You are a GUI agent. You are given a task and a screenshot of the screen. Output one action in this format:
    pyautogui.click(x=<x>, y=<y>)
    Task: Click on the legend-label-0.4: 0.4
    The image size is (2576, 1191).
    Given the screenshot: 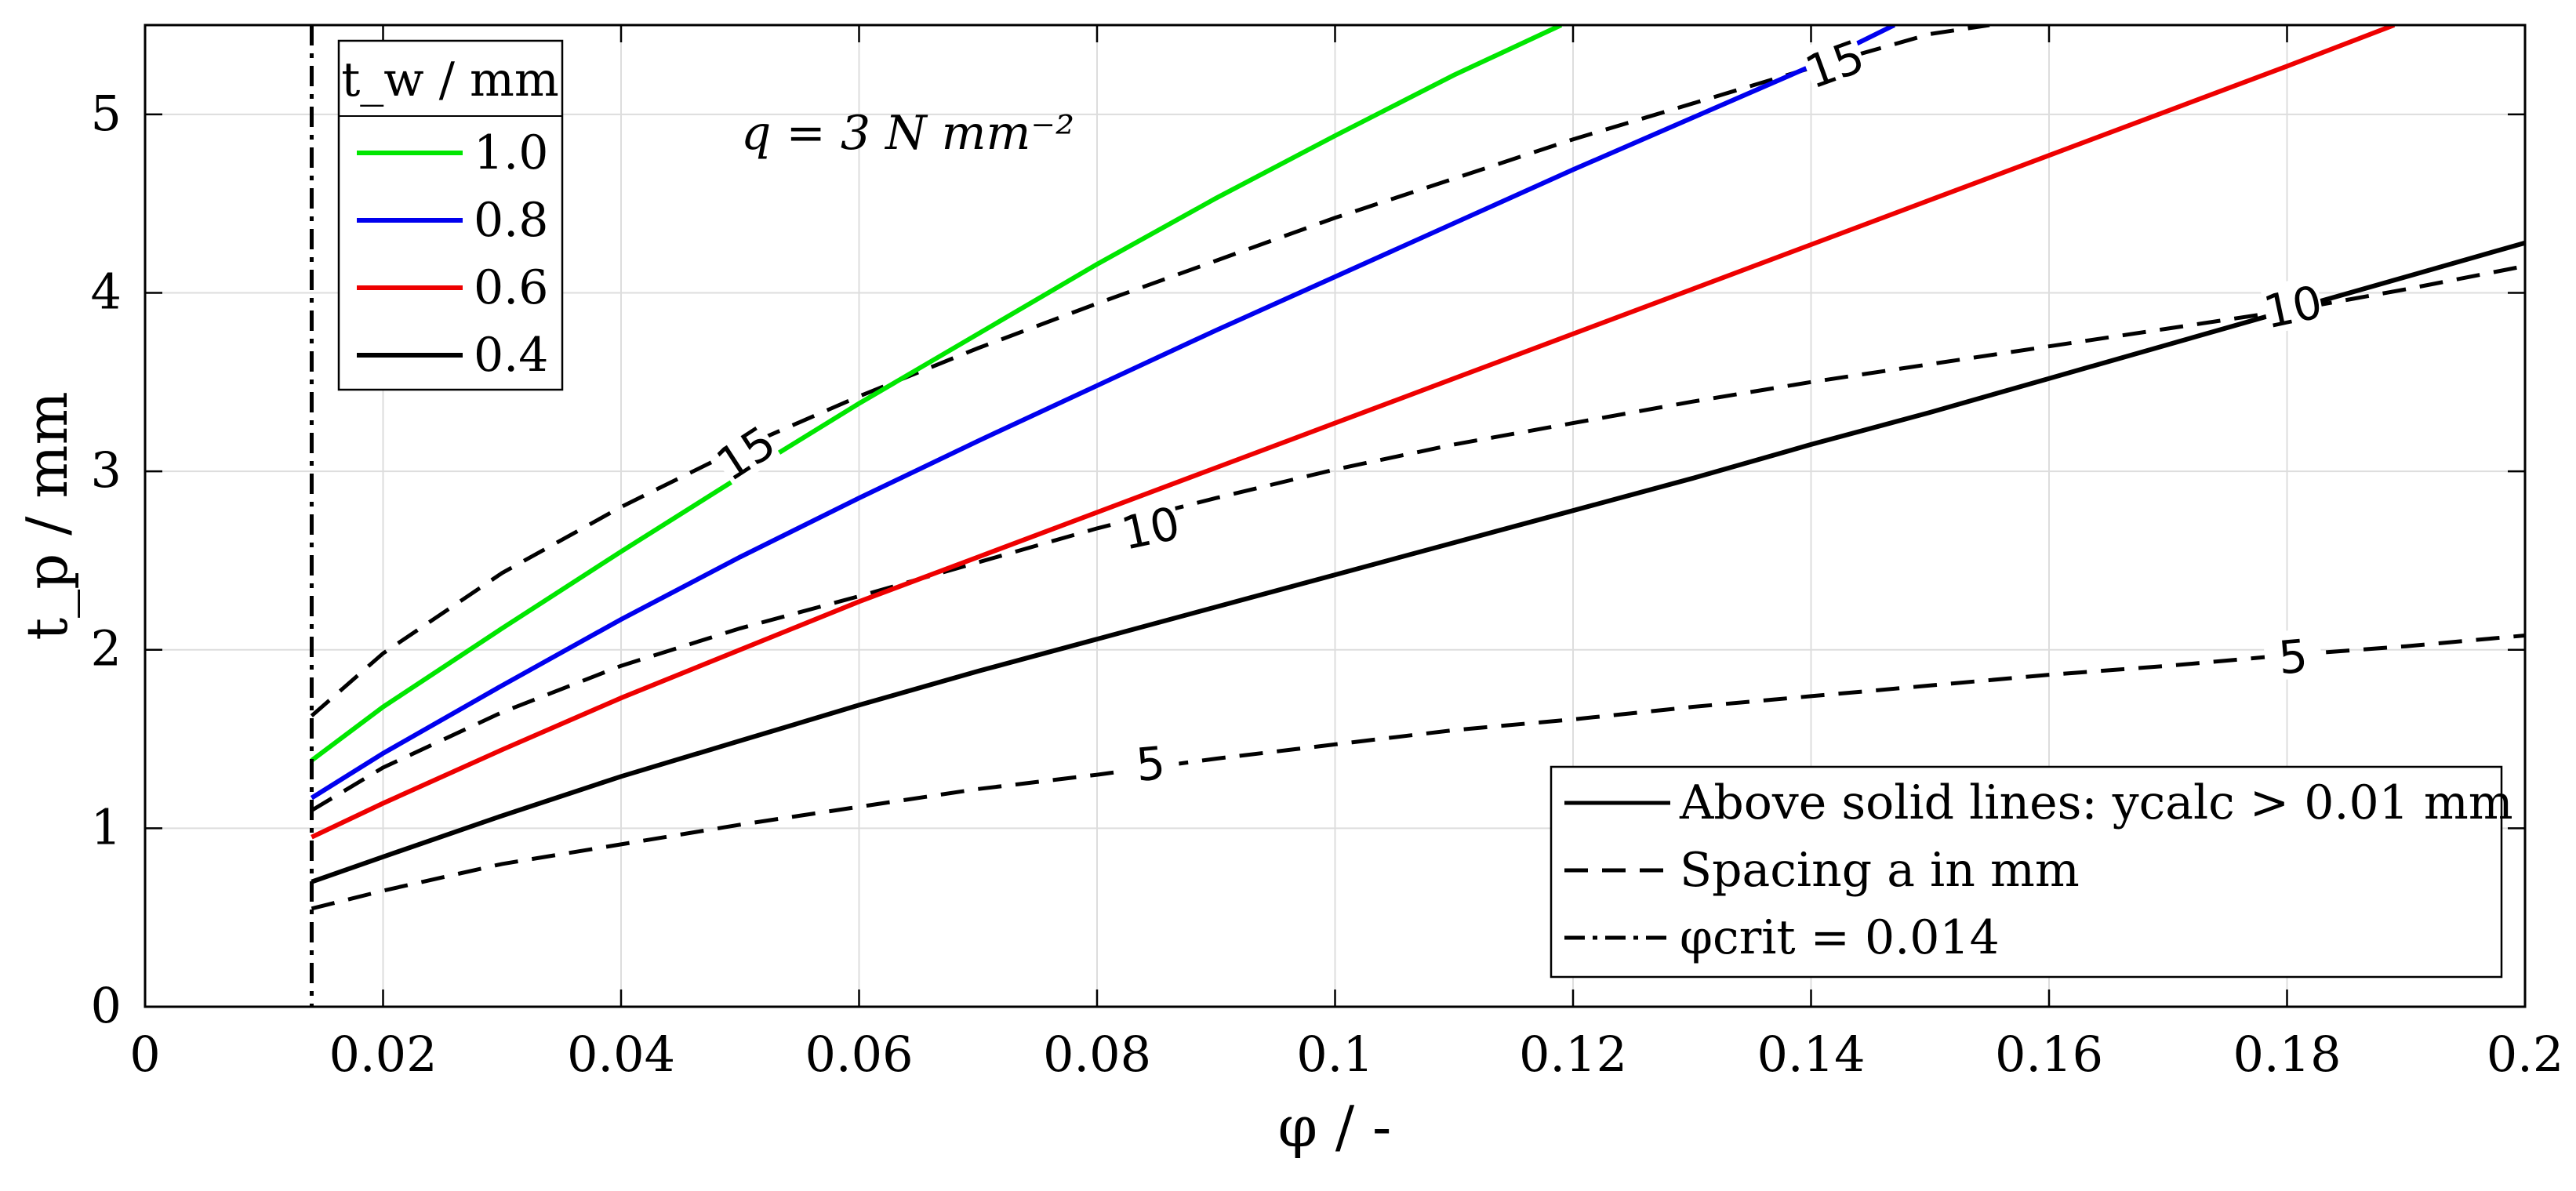 What is the action you would take?
    pyautogui.click(x=511, y=356)
    